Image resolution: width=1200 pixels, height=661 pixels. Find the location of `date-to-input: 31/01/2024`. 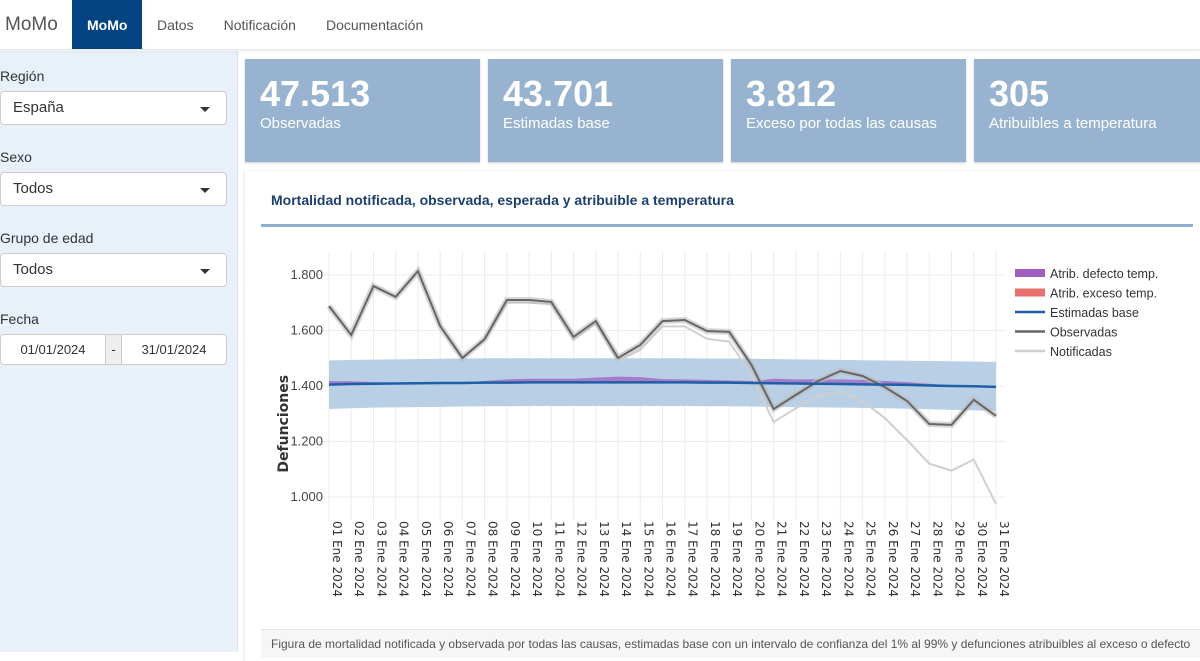

date-to-input: 31/01/2024 is located at coordinates (174, 349).